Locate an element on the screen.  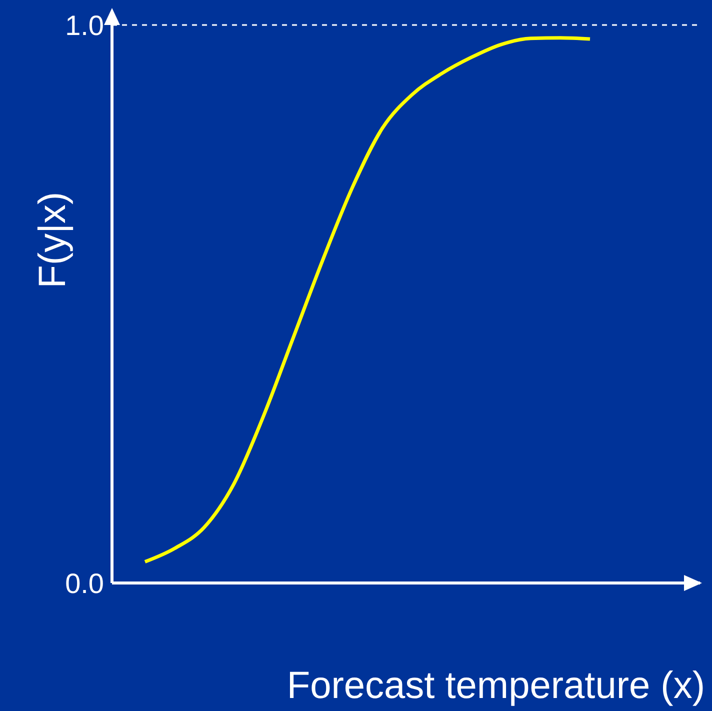
y-axis-title: F(y|x) is located at coordinates (53, 240).